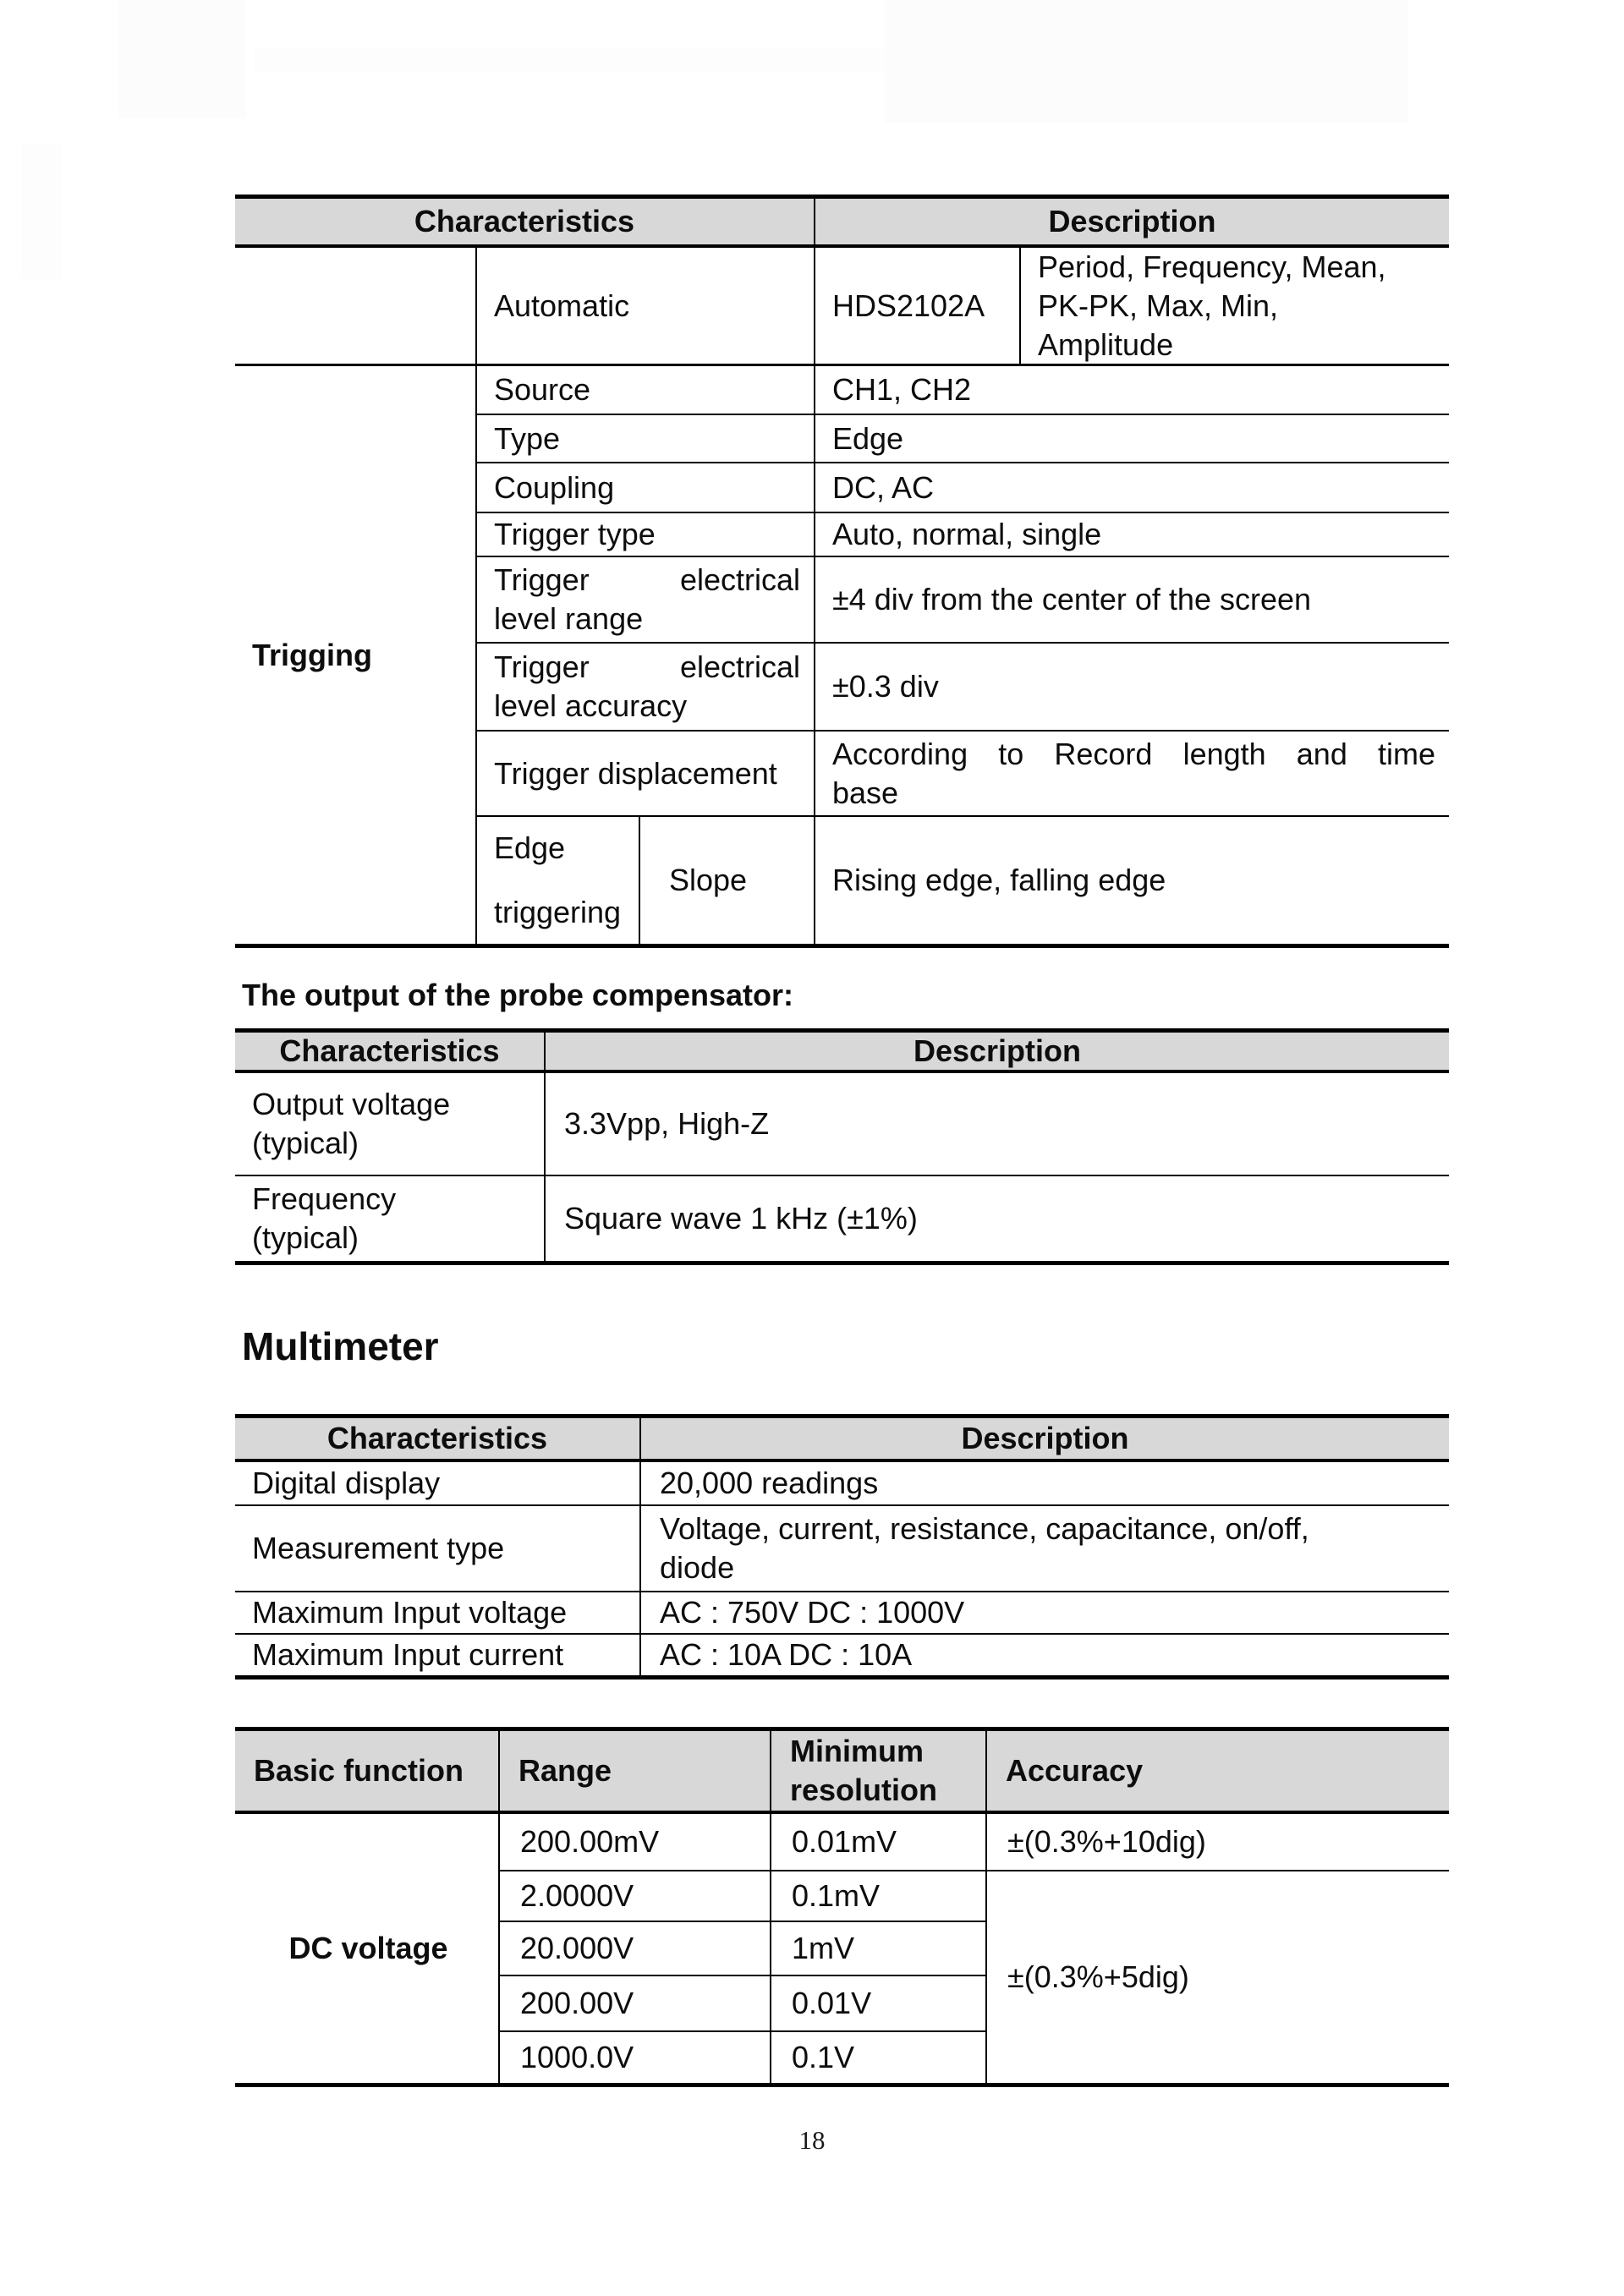 This screenshot has width=1624, height=2296. I want to click on table4-header-minimum-resolution: Minimum resolution, so click(877, 1772).